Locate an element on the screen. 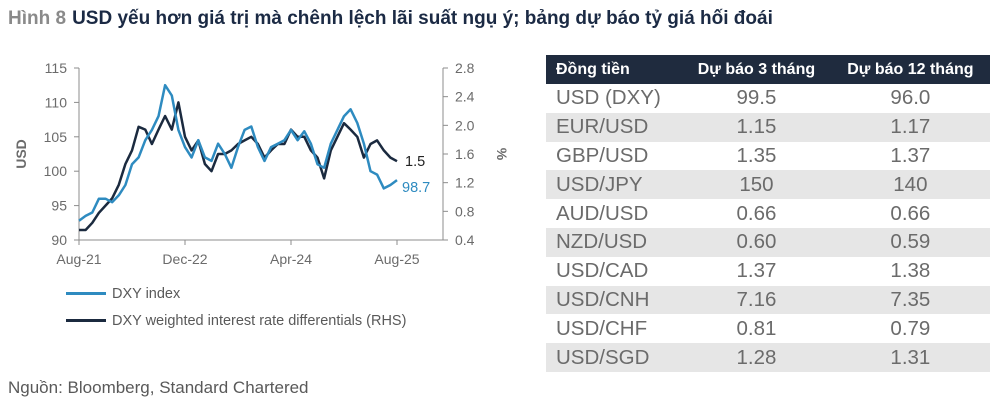 Image resolution: width=998 pixels, height=405 pixels. y-tick-label: 115 is located at coordinates (56, 68).